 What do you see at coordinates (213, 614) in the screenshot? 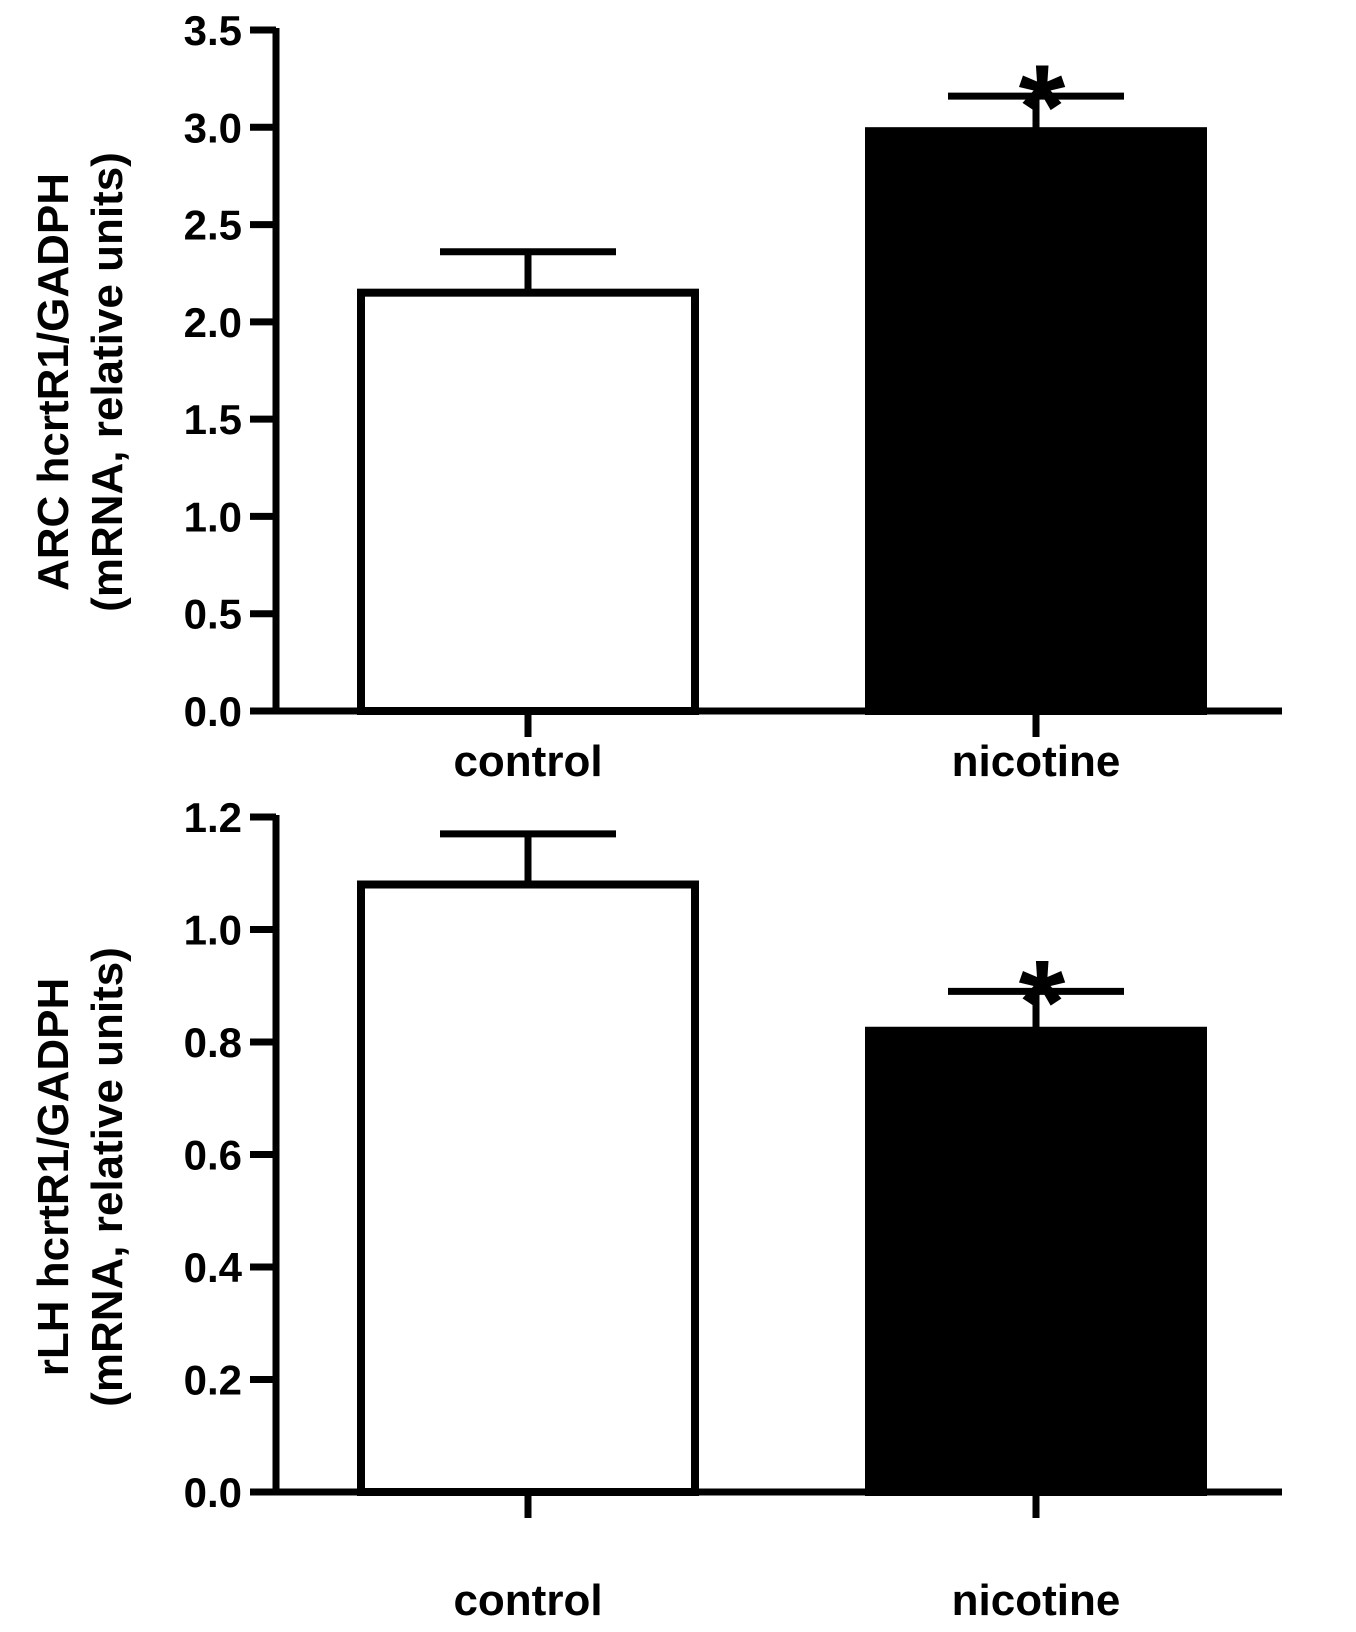
I see `y-tick-label: 0.5` at bounding box center [213, 614].